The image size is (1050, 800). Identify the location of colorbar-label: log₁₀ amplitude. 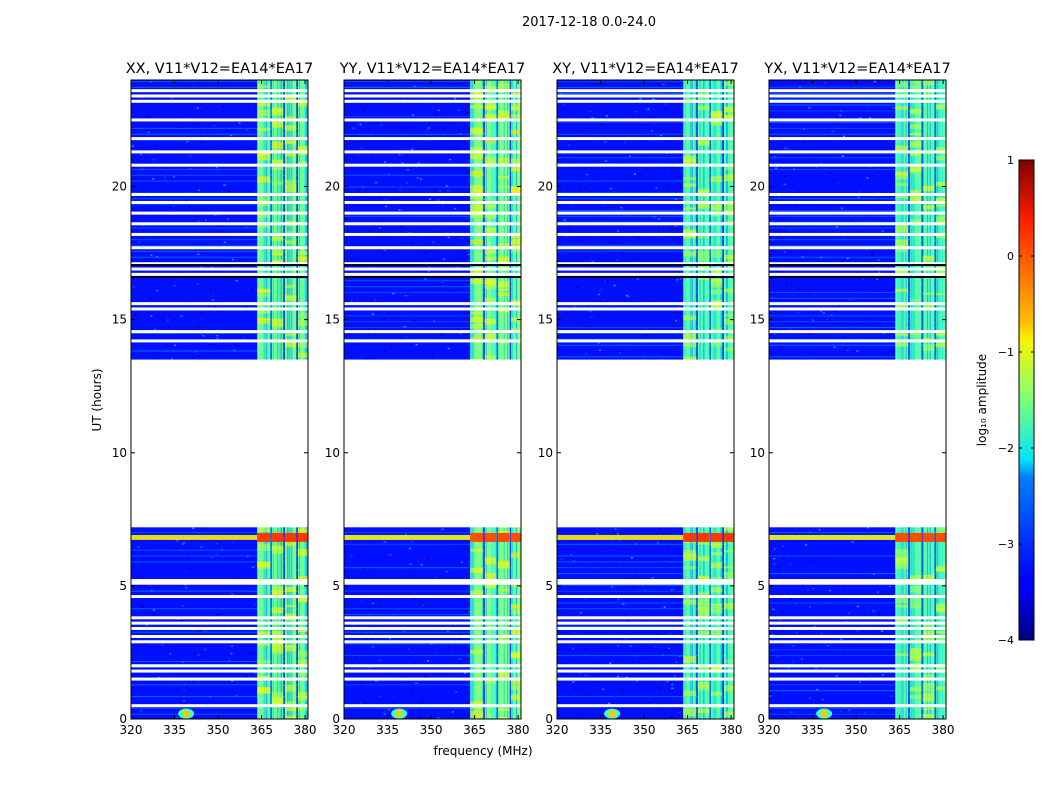
(982, 400).